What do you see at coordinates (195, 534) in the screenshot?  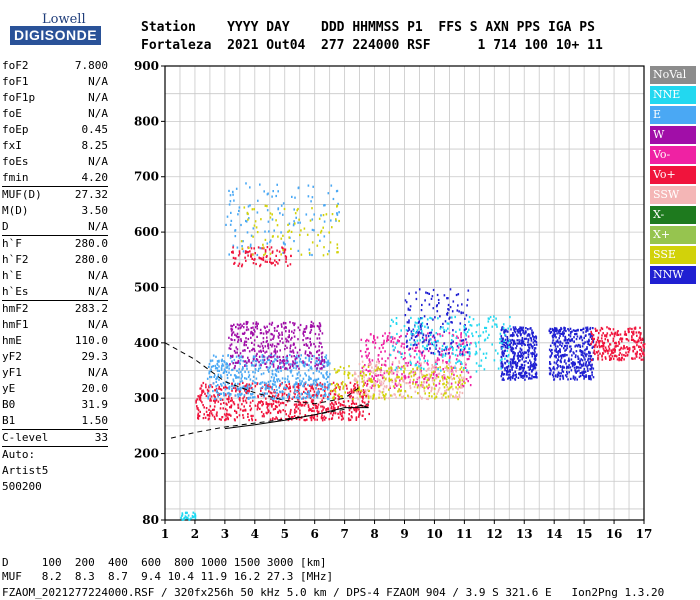 I see `x-tick-label: 2` at bounding box center [195, 534].